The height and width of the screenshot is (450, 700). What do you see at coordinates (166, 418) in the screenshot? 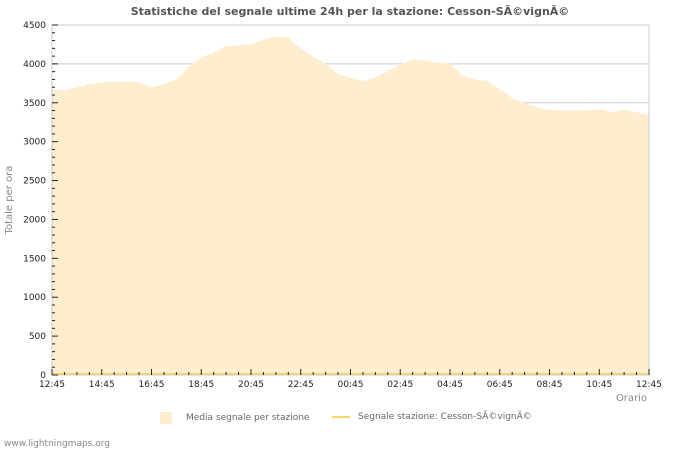
I see `area-swatch-icon` at bounding box center [166, 418].